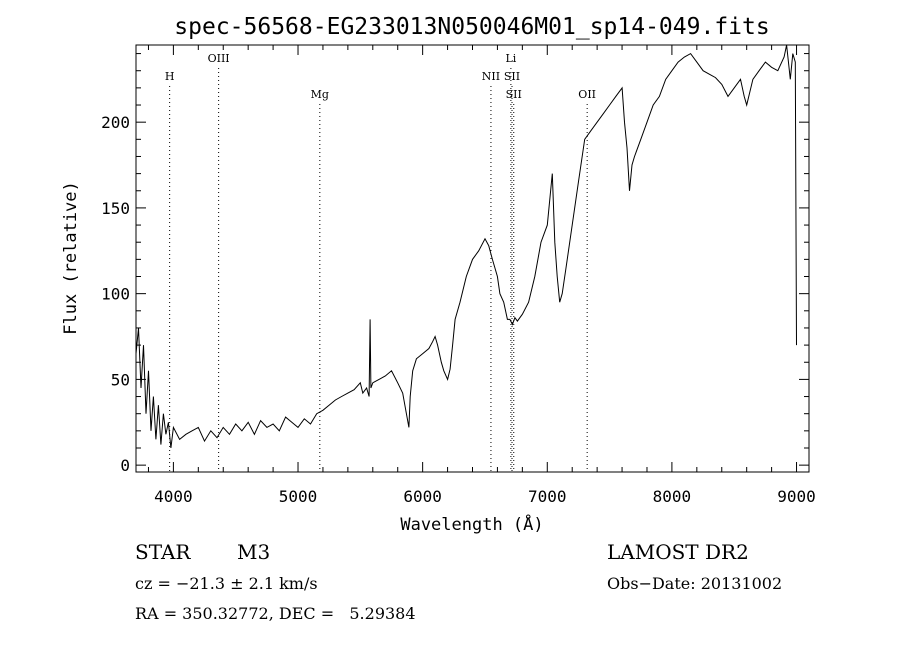 The height and width of the screenshot is (650, 900). Describe the element at coordinates (422, 496) in the screenshot. I see `x-tick-label: 6000` at that location.